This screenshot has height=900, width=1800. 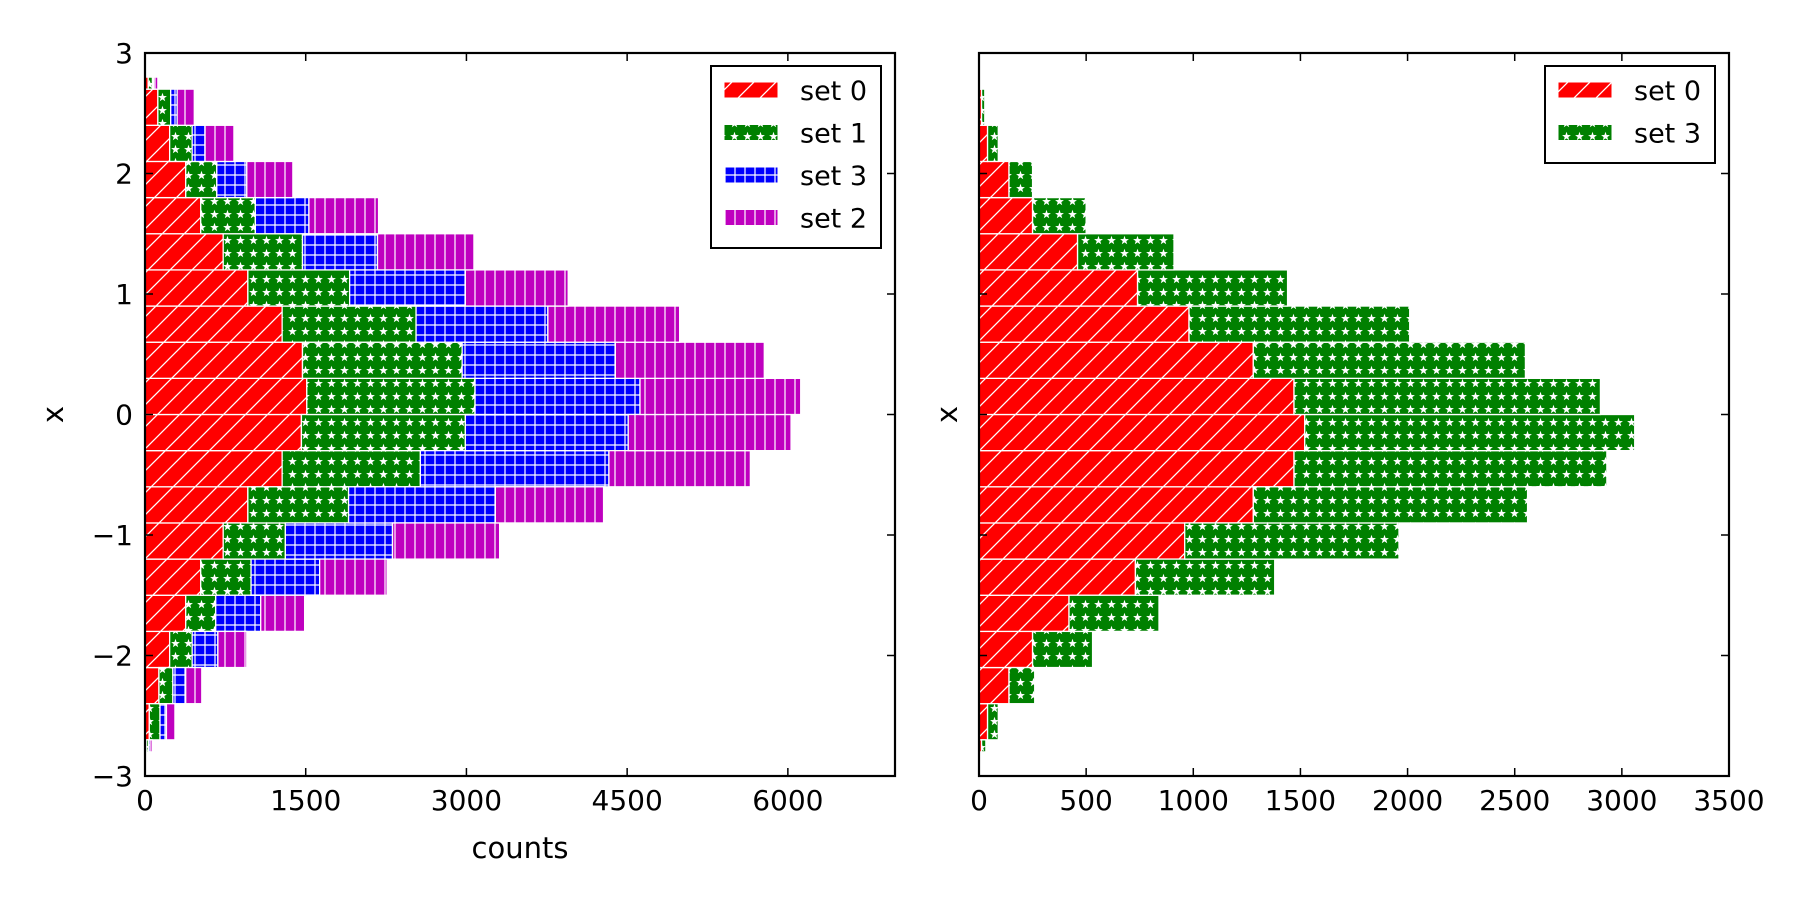 I want to click on legend: set 0 set 1 set 3 set 2, so click(x=796, y=157).